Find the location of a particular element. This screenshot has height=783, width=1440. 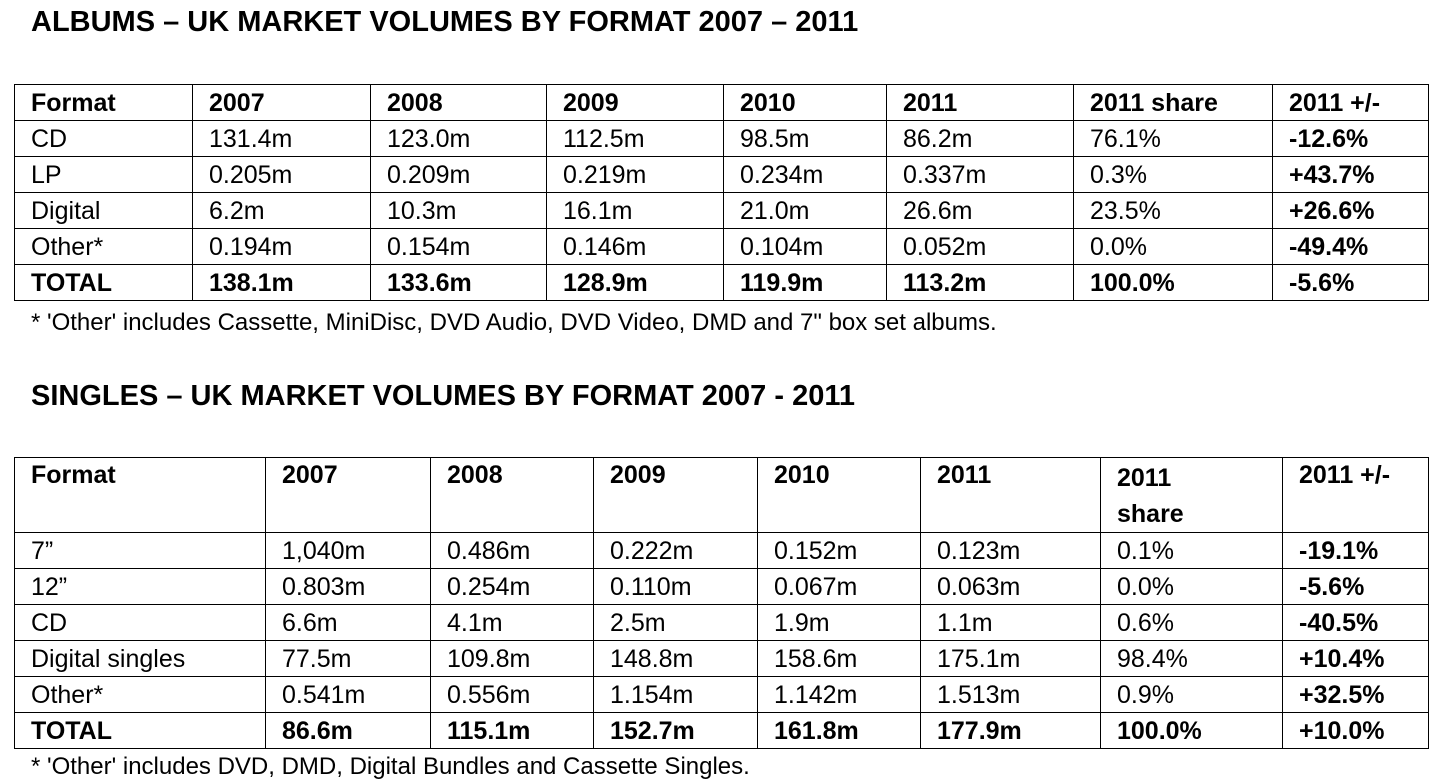

cell: 148.8m is located at coordinates (675, 658).